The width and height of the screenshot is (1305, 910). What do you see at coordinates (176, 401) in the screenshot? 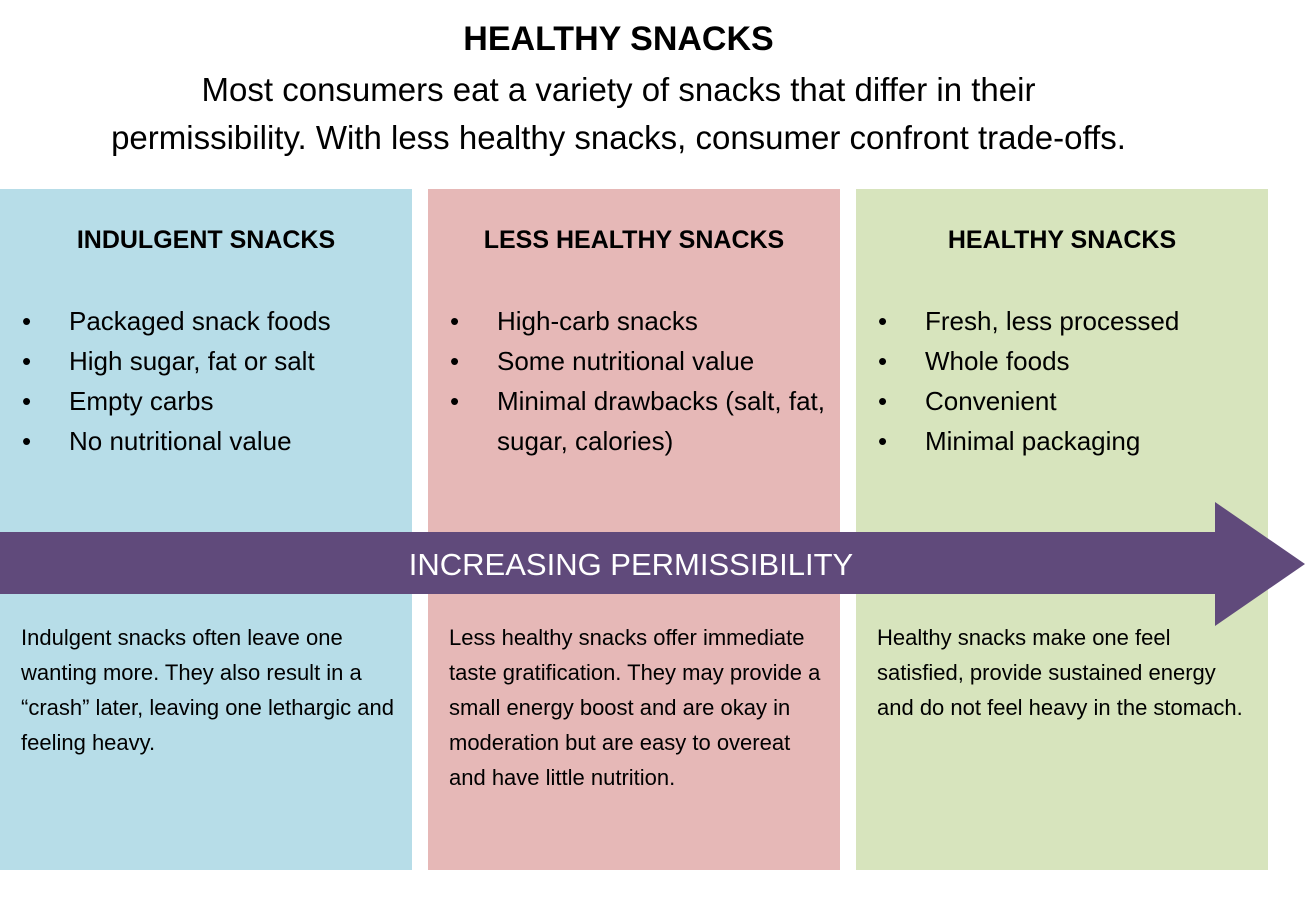
I see `bullet: Empty carbs` at bounding box center [176, 401].